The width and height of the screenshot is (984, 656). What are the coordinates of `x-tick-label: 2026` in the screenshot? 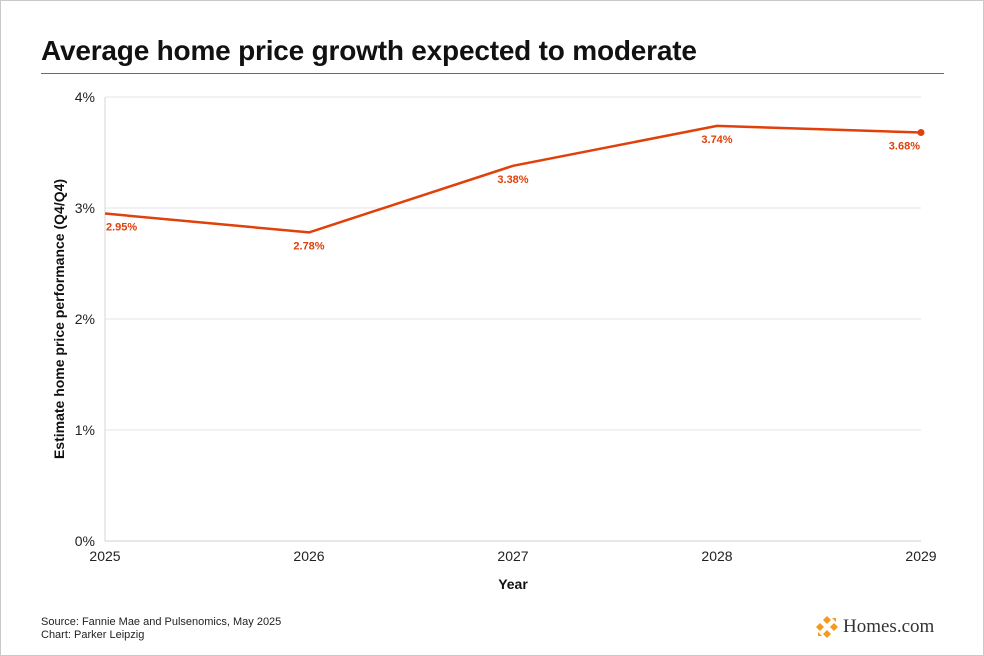 It's located at (308, 556).